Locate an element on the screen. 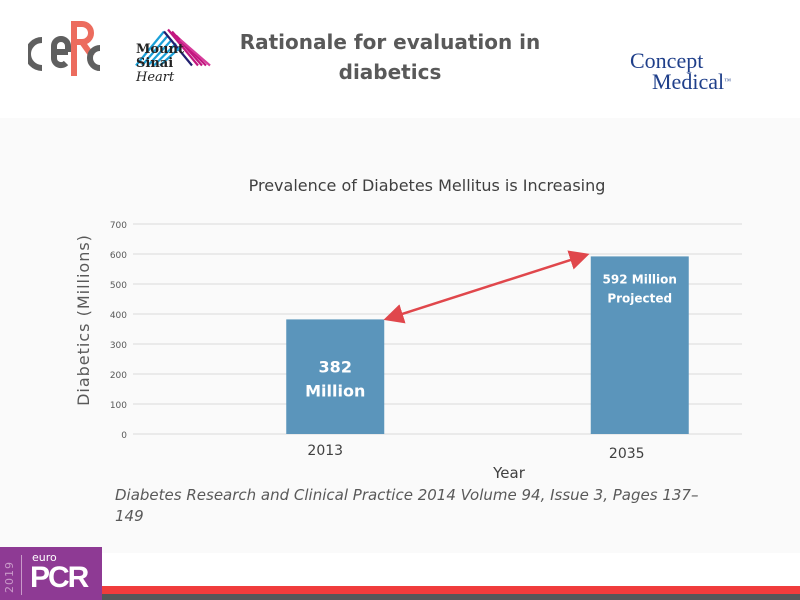 This screenshot has height=600, width=800. mount-sinai-logo-text: Mount Sinai Heart is located at coordinates (160, 64).